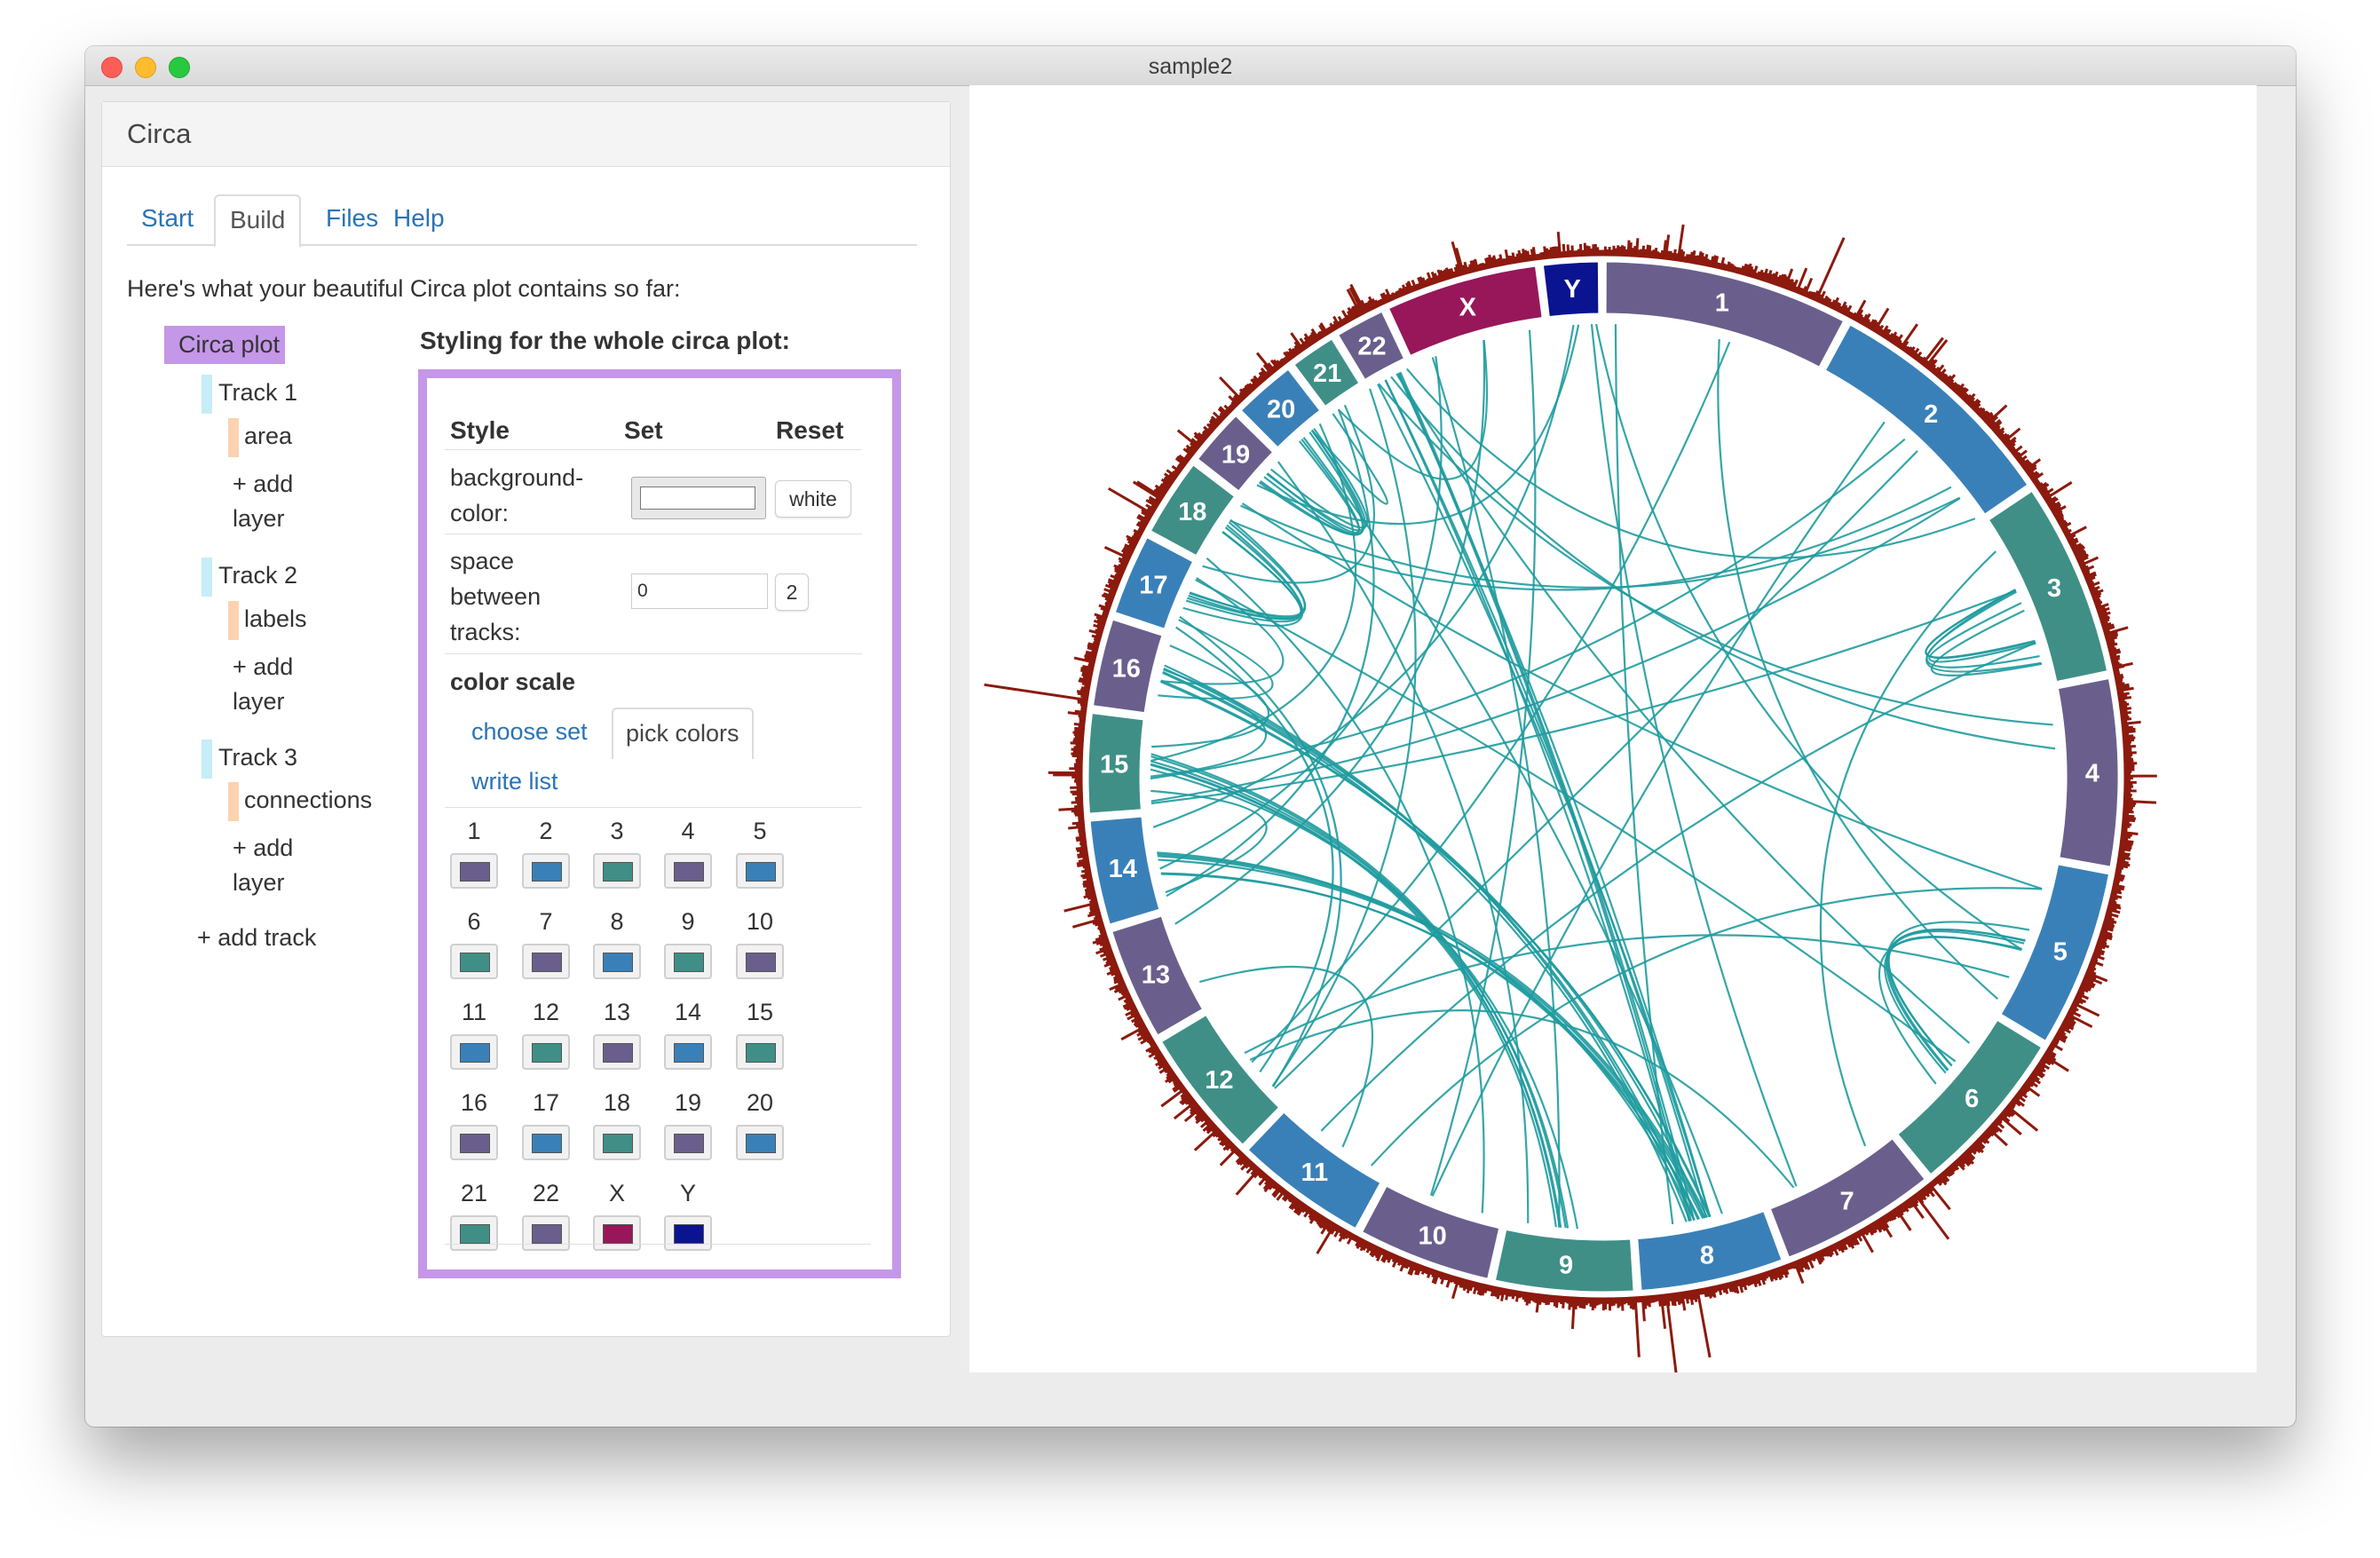 The height and width of the screenshot is (1558, 2380). Describe the element at coordinates (2054, 588) in the screenshot. I see `chromosome-label: 3` at that location.